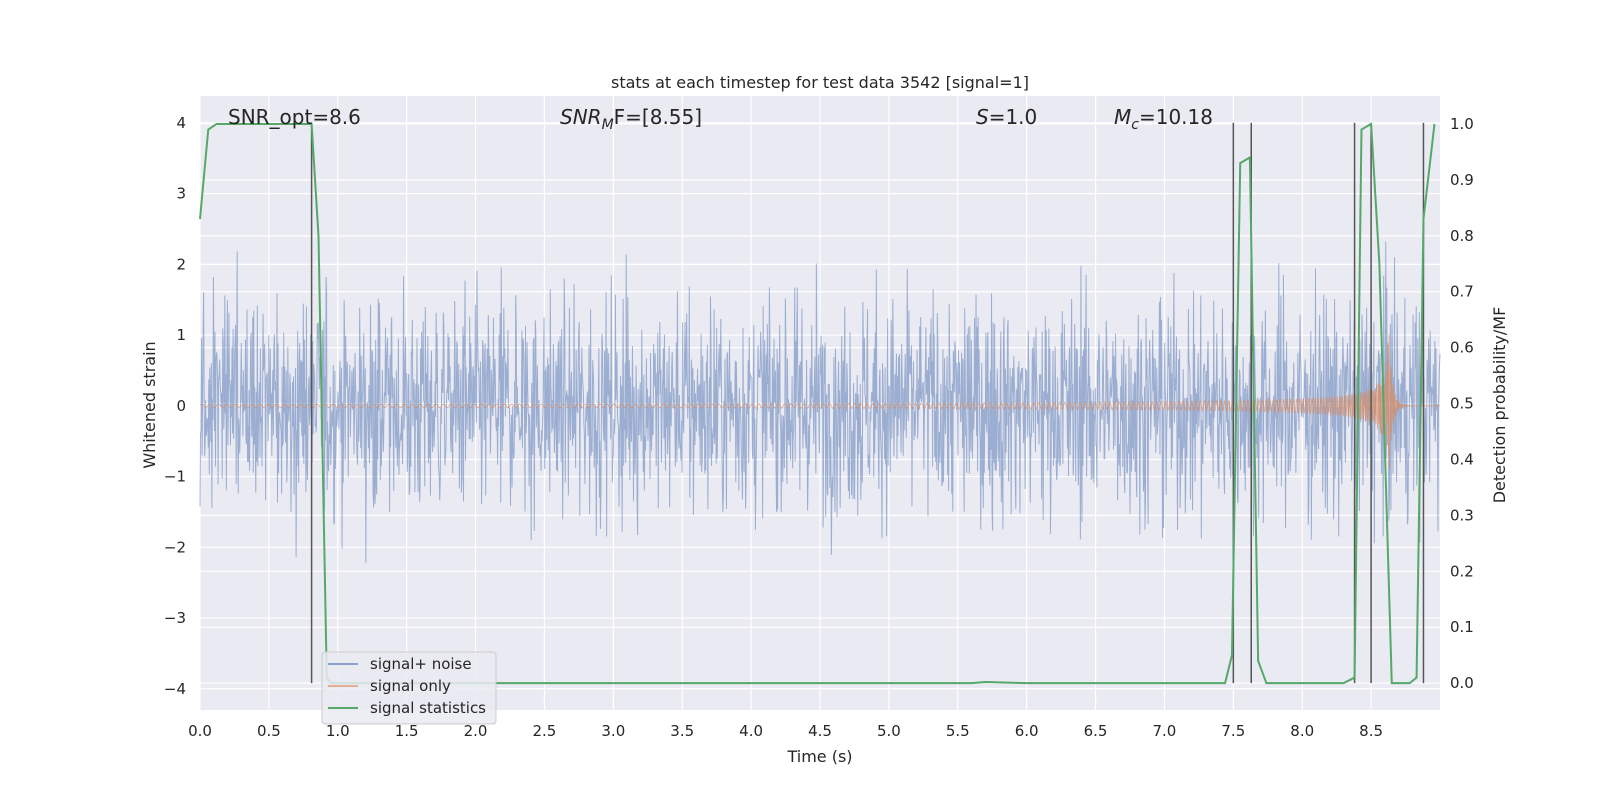 This screenshot has width=1600, height=800. Describe the element at coordinates (200, 731) in the screenshot. I see `x-tick-label: 0.0` at that location.